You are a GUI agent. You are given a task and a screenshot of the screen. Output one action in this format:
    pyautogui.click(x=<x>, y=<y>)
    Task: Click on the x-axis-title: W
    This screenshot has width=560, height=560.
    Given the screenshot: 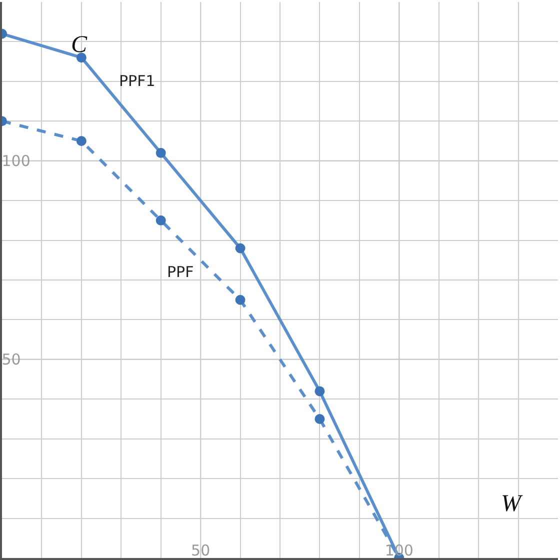 What is the action you would take?
    pyautogui.click(x=512, y=504)
    